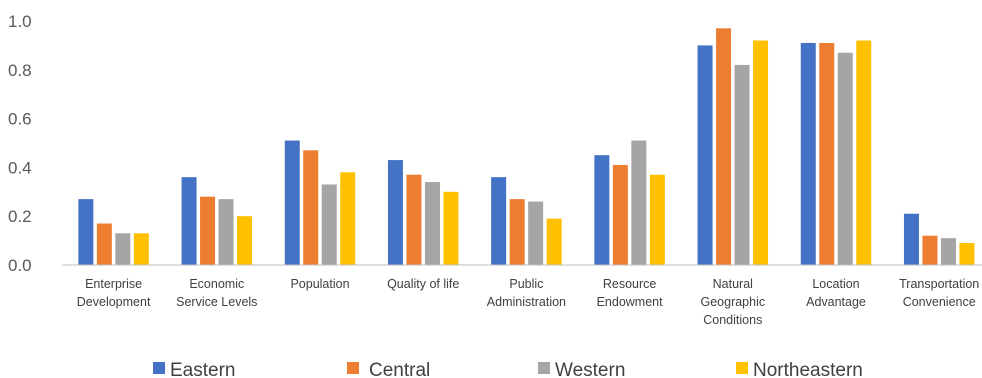  I want to click on x-tick-label-line: Transportation, so click(939, 284).